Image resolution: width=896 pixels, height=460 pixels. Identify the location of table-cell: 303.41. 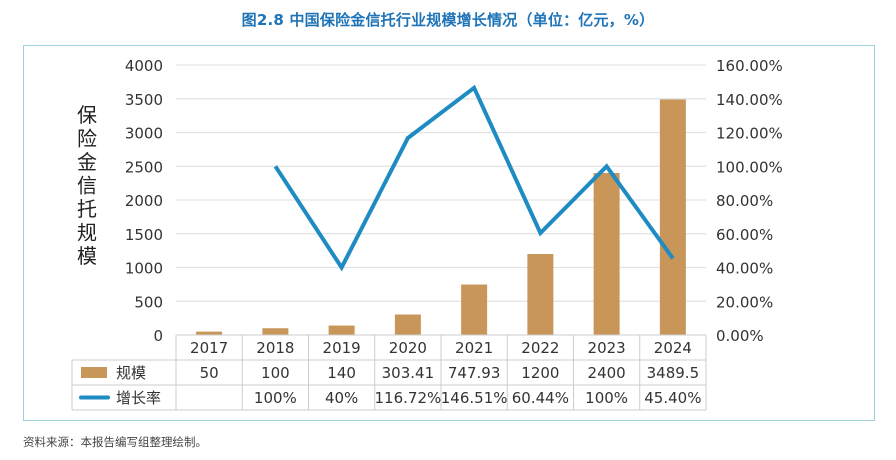
(408, 373).